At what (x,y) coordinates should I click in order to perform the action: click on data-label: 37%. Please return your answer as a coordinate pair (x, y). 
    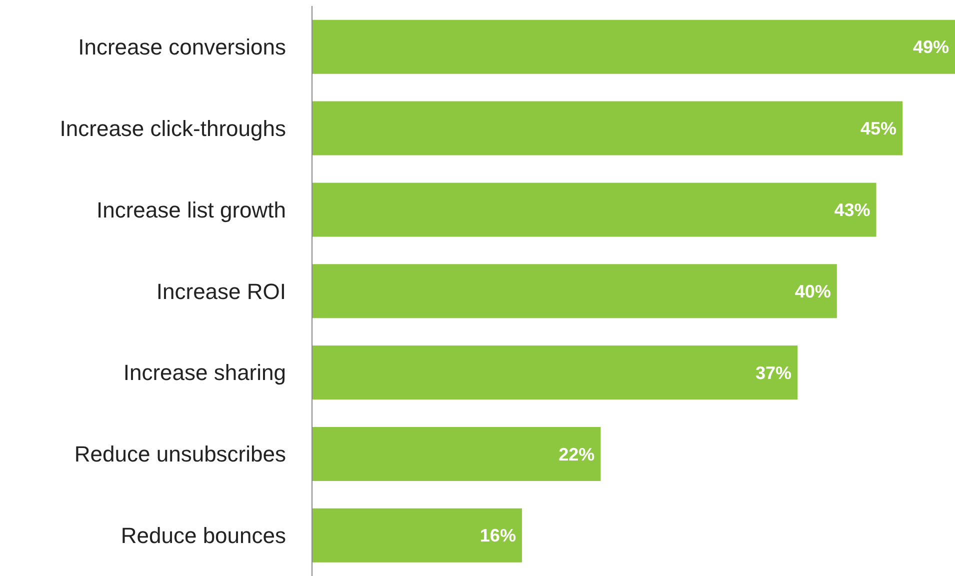
    Looking at the image, I should click on (774, 372).